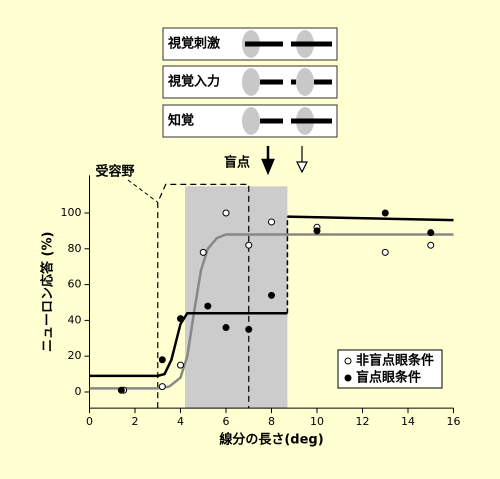  I want to click on x-tick-label: 14, so click(408, 421).